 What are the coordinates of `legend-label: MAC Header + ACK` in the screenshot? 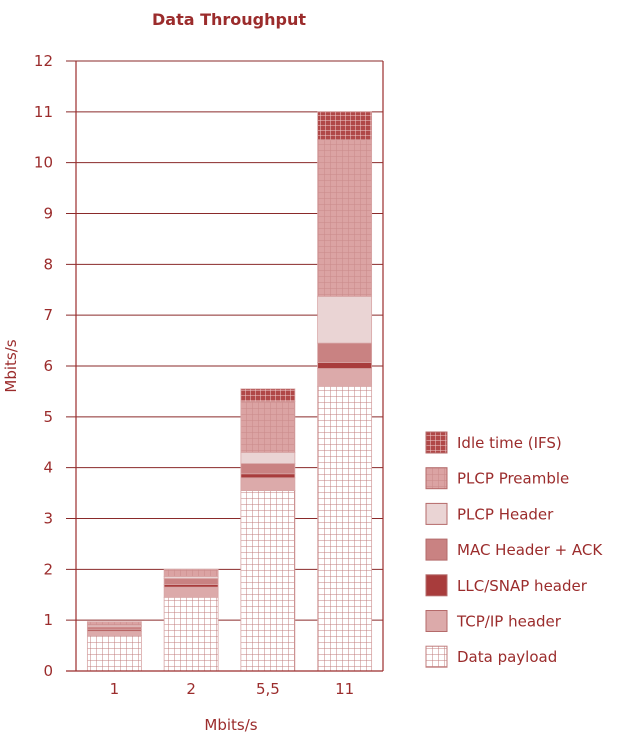 It's located at (530, 550).